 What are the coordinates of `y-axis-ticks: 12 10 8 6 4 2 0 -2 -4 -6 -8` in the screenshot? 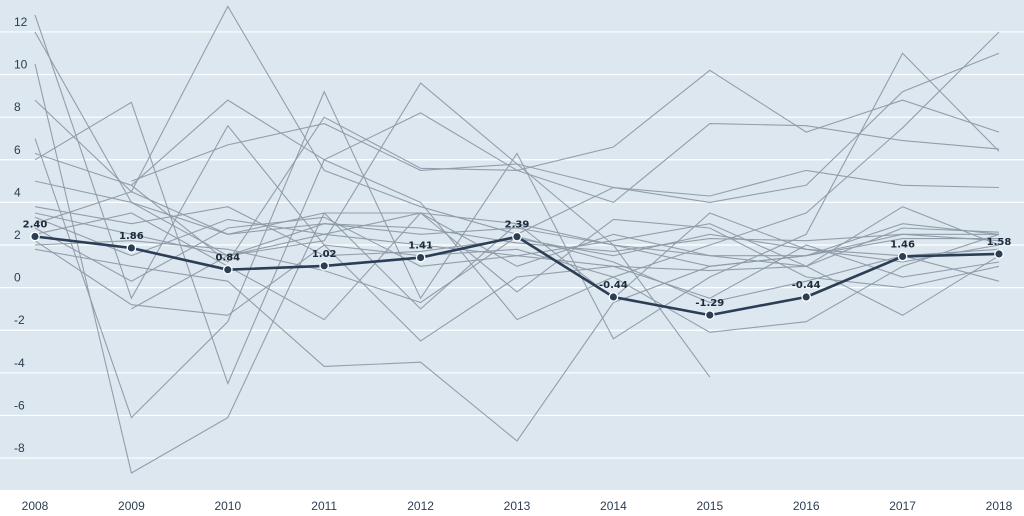 It's located at (21, 235).